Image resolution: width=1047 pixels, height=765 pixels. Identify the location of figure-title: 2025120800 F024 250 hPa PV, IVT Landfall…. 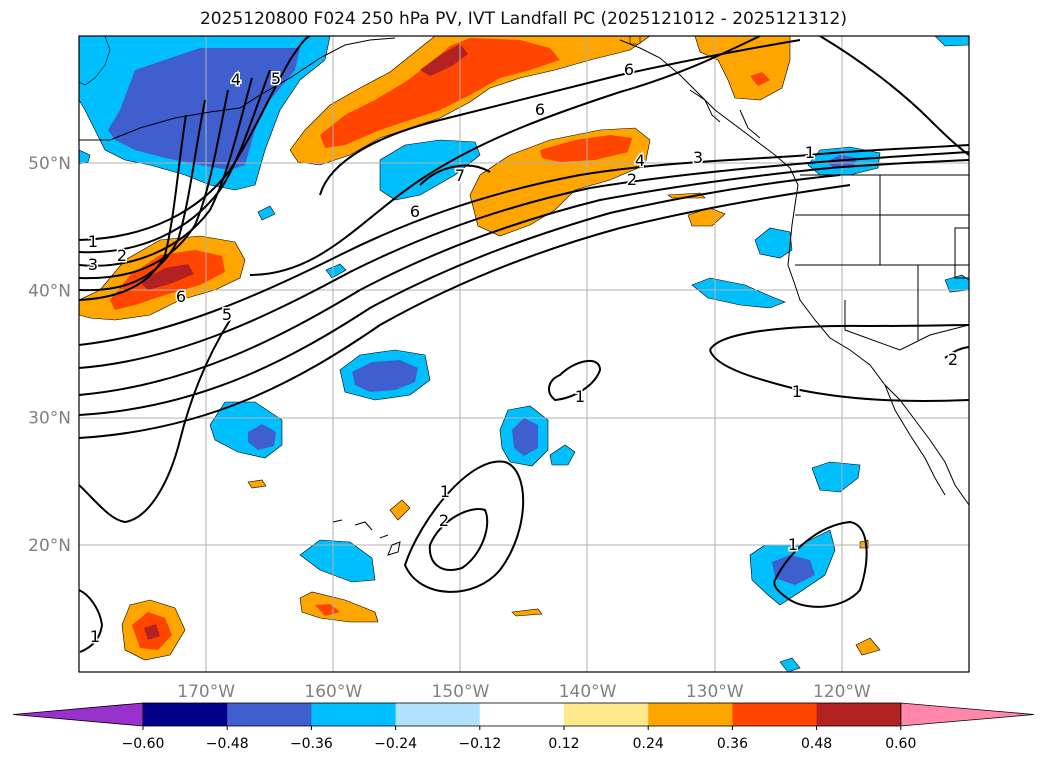
(523, 19).